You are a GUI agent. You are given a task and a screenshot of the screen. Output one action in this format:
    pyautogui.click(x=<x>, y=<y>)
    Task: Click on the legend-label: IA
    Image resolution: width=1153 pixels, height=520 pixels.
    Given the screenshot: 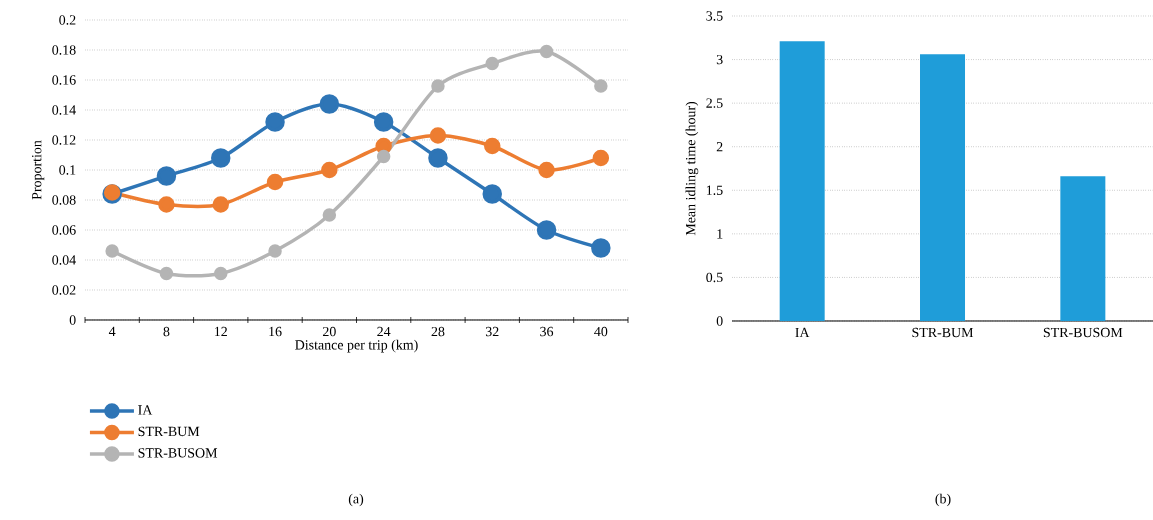 What is the action you would take?
    pyautogui.click(x=145, y=410)
    